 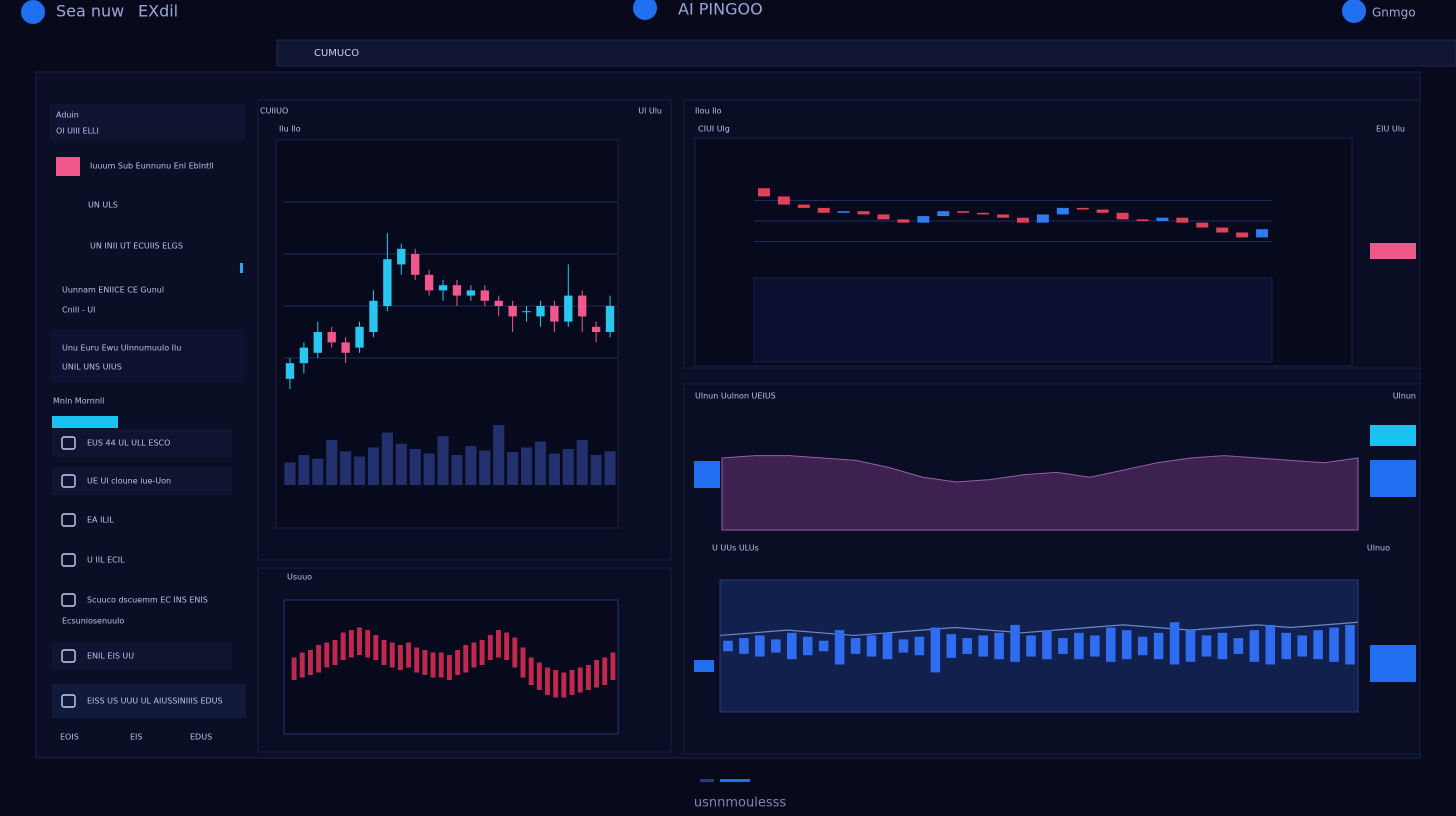 I want to click on tab-label: CUMUCO, so click(x=336, y=53).